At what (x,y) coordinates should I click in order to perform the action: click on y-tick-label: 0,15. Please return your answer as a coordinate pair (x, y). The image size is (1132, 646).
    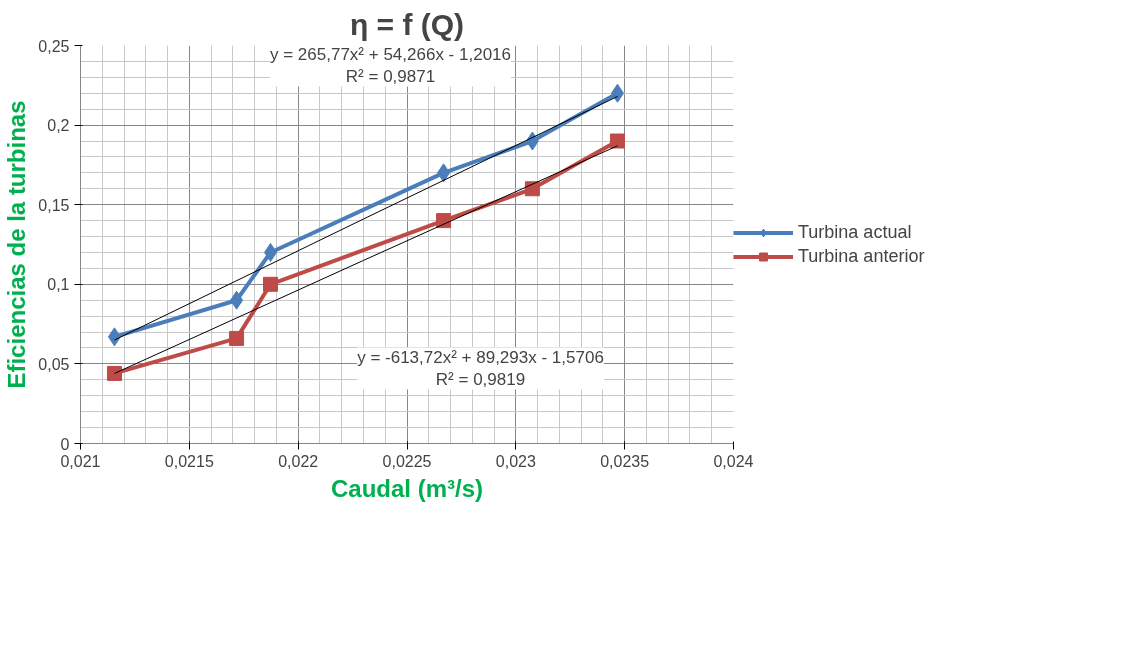
    Looking at the image, I should click on (54, 205).